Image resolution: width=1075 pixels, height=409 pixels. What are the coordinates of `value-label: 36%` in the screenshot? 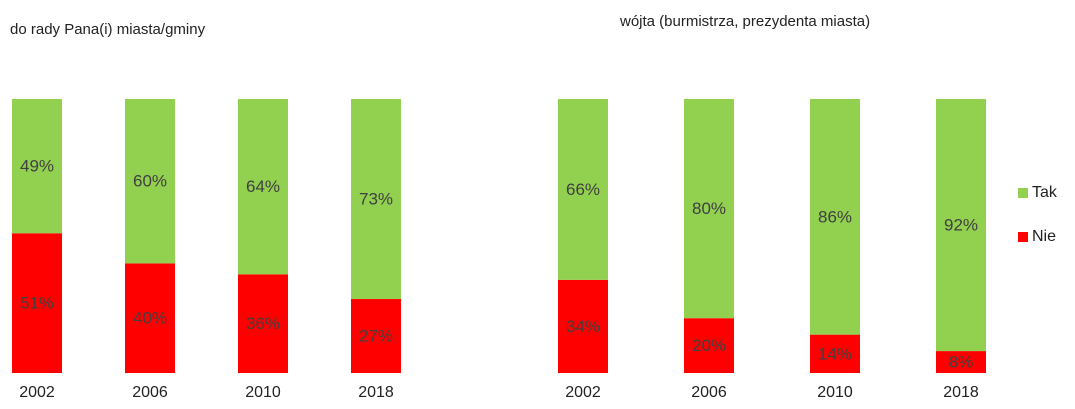 It's located at (263, 323).